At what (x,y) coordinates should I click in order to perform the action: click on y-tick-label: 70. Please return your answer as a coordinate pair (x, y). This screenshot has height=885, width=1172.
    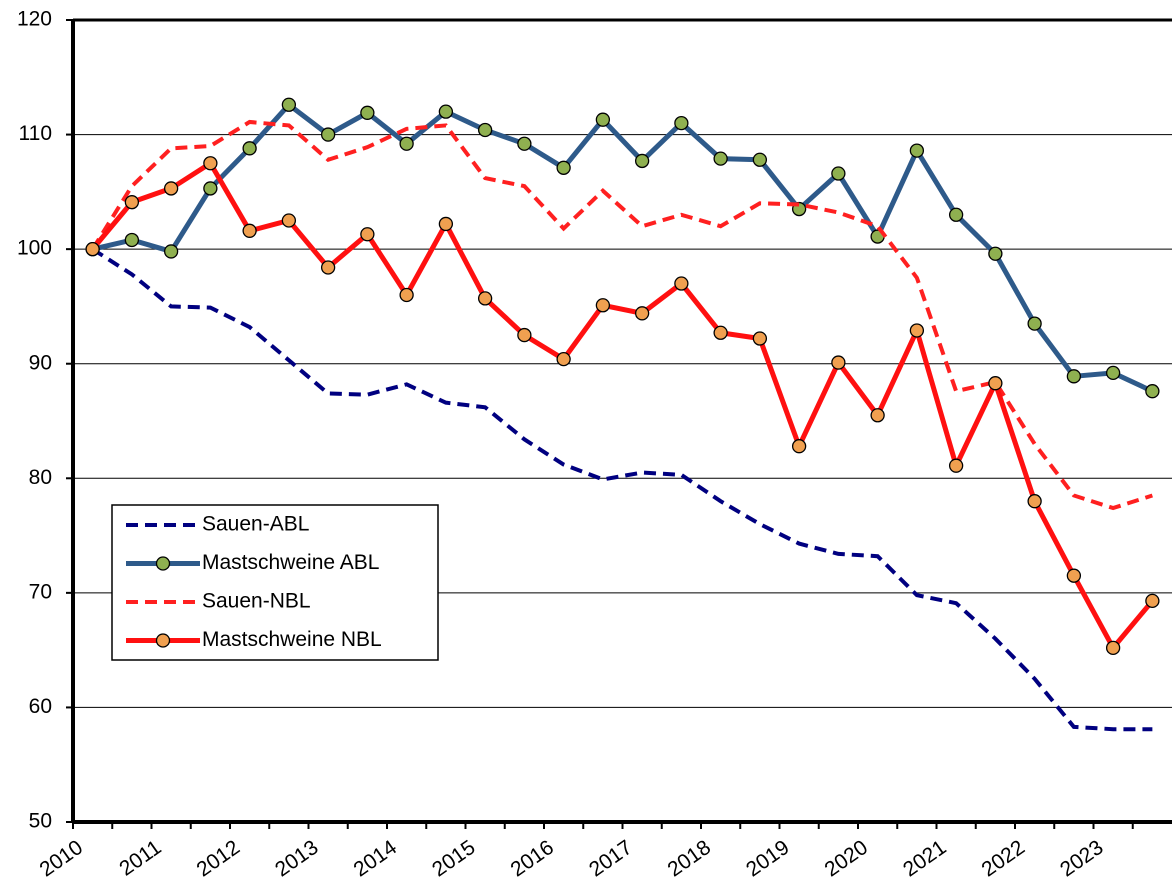
    Looking at the image, I should click on (40, 591).